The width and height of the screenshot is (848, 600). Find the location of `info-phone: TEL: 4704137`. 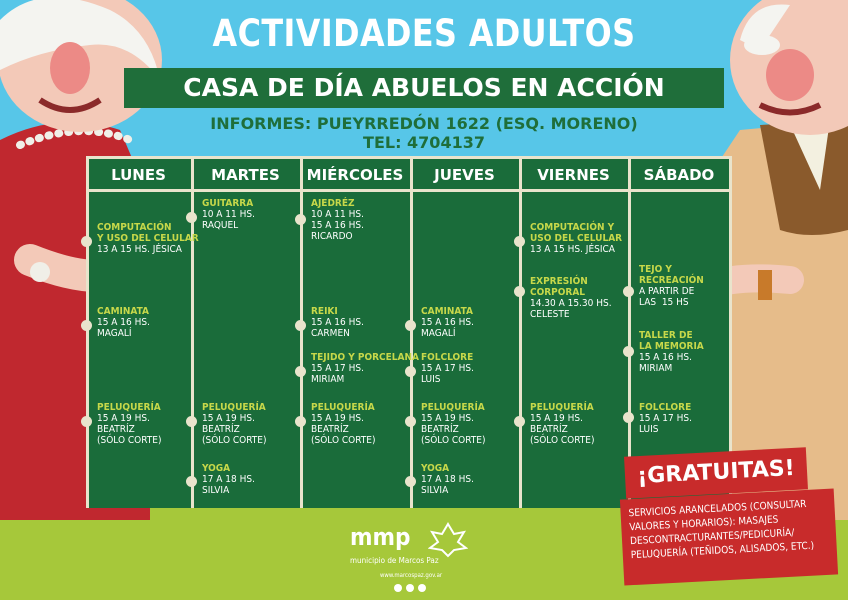

info-phone: TEL: 4704137 is located at coordinates (424, 142).